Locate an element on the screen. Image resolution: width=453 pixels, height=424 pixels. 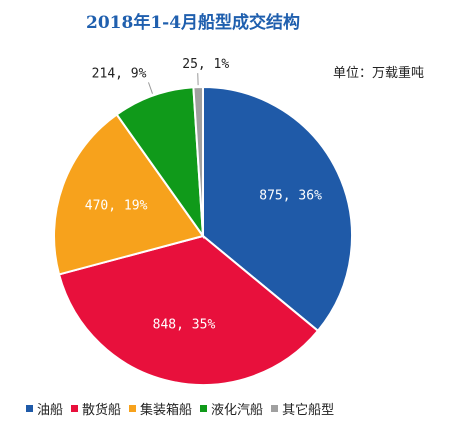
legend-label-2: 散货船 is located at coordinates (102, 410).